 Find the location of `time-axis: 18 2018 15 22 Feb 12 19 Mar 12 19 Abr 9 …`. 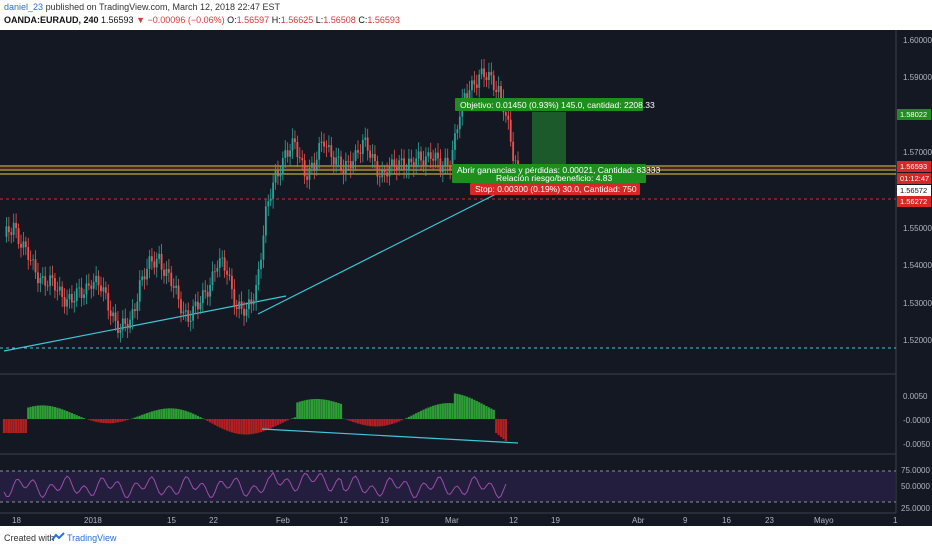

time-axis: 18 2018 15 22 Feb 12 19 Mar 12 19 Abr 9 … is located at coordinates (455, 520).